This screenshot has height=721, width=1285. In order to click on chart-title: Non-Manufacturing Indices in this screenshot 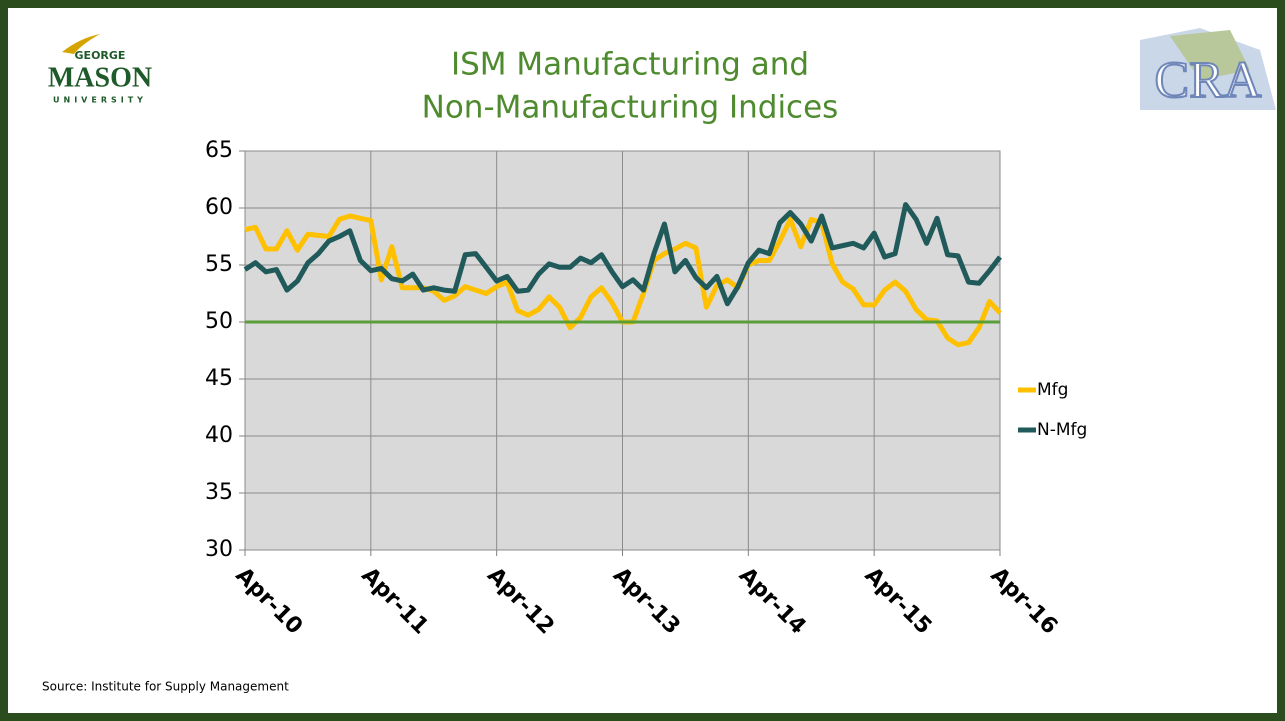, I will do `click(630, 108)`.